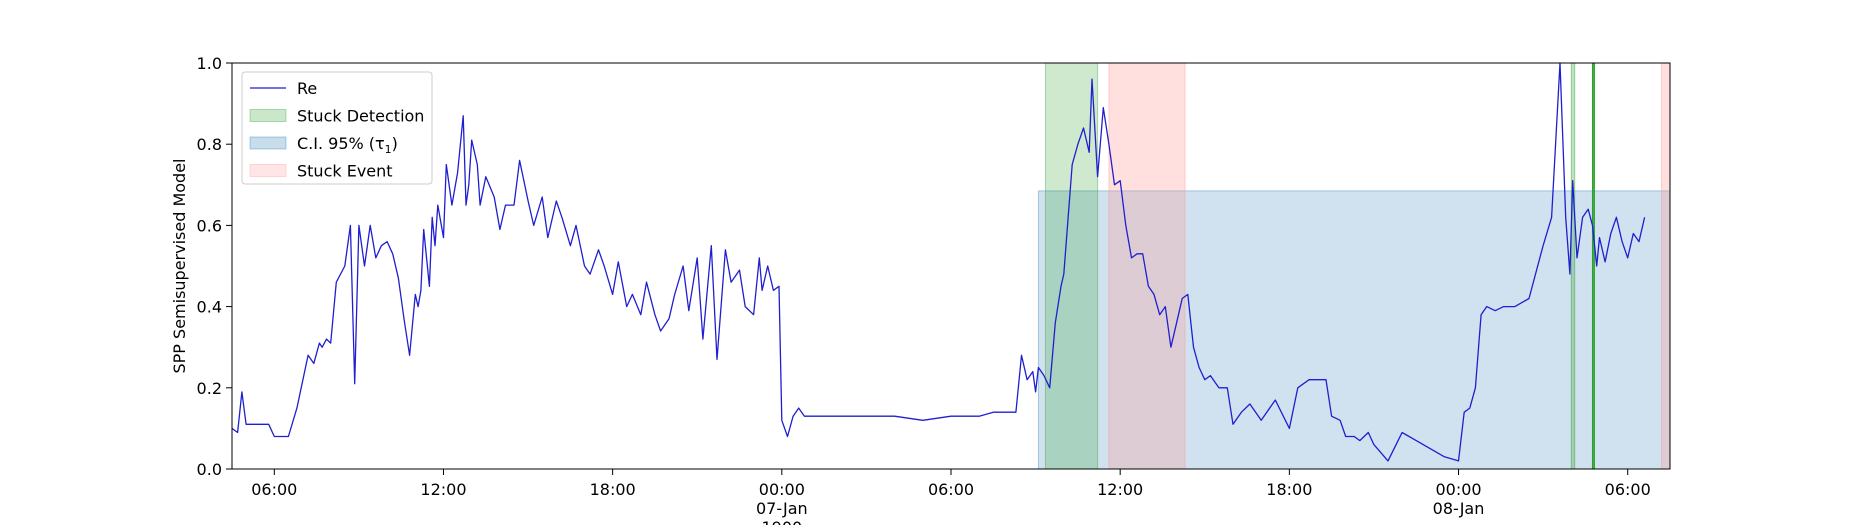 The width and height of the screenshot is (1850, 525). What do you see at coordinates (209, 225) in the screenshot?
I see `y-tick-label: 0.6` at bounding box center [209, 225].